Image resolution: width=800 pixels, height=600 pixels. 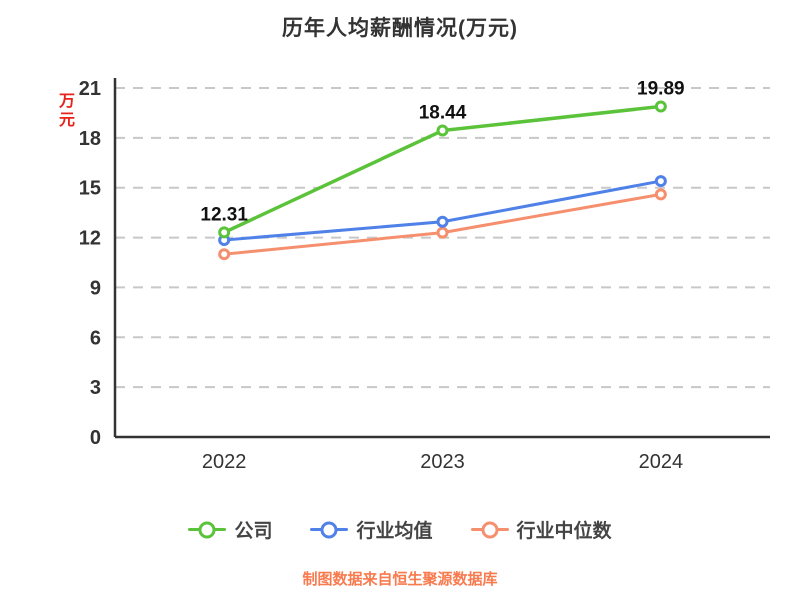 I want to click on y-tick-label: 12, so click(x=90, y=239).